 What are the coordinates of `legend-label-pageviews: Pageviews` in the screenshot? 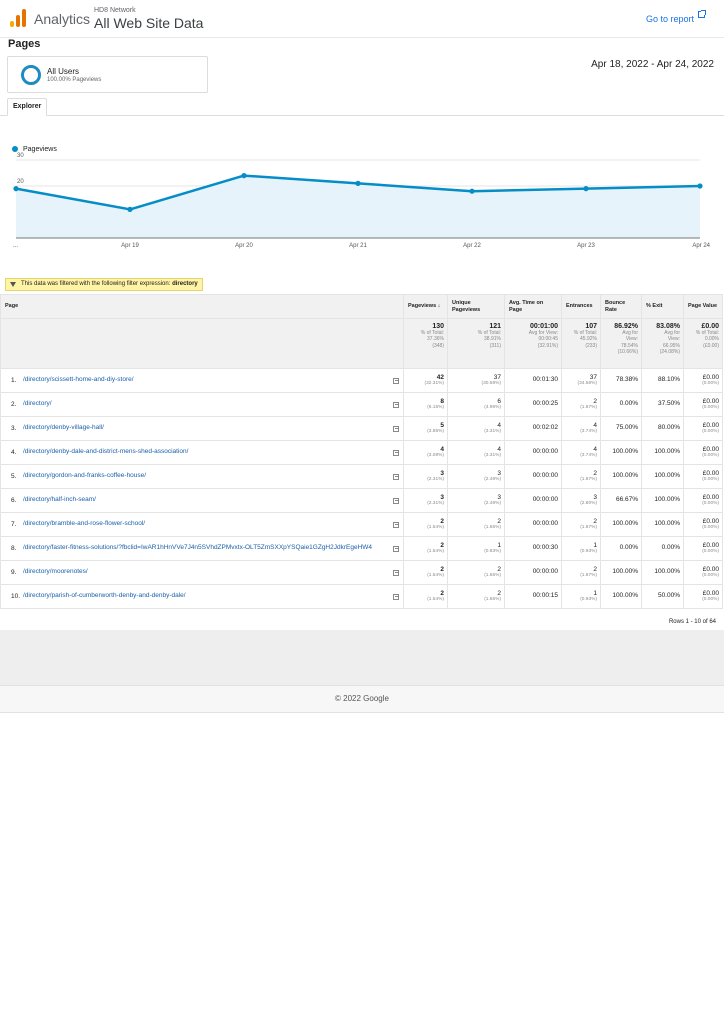 It's located at (40, 149).